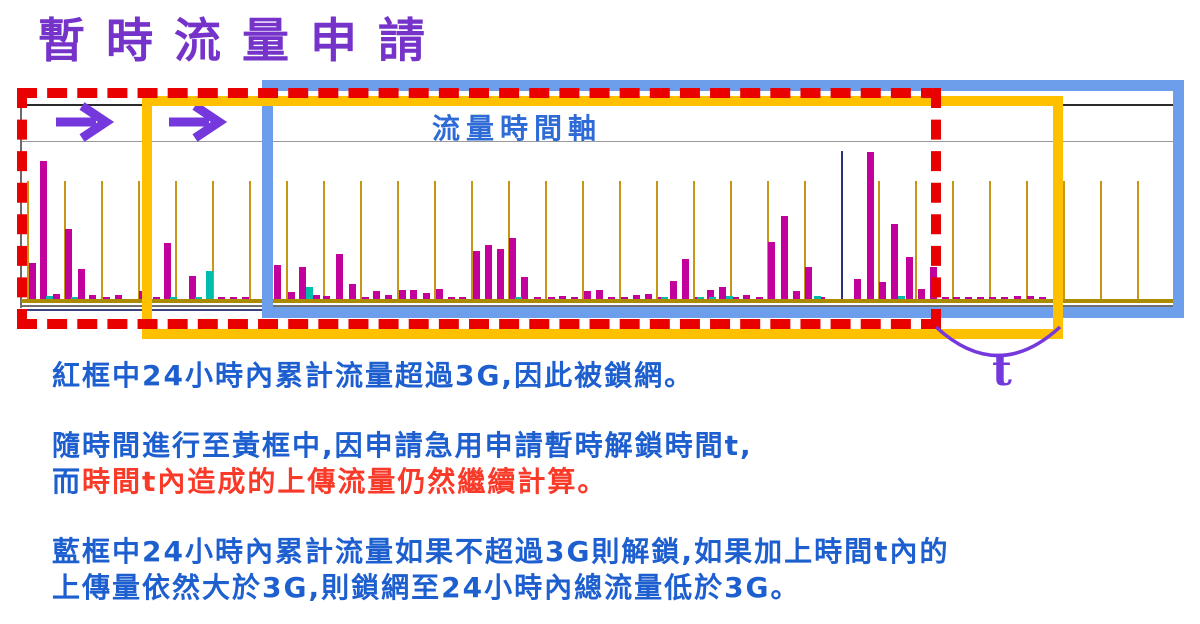 The image size is (1200, 624). What do you see at coordinates (600, 306) in the screenshot?
I see `chart-axis-line` at bounding box center [600, 306].